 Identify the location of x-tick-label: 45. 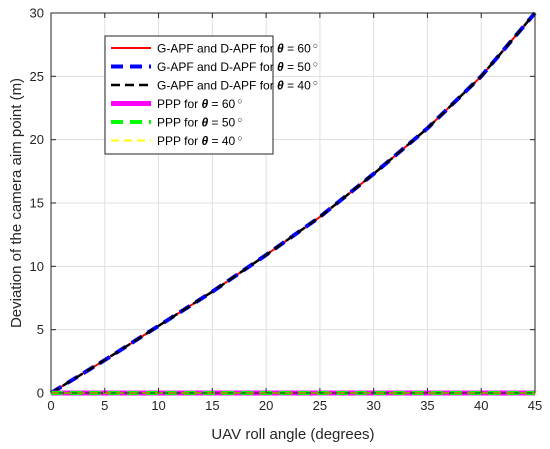
(535, 405).